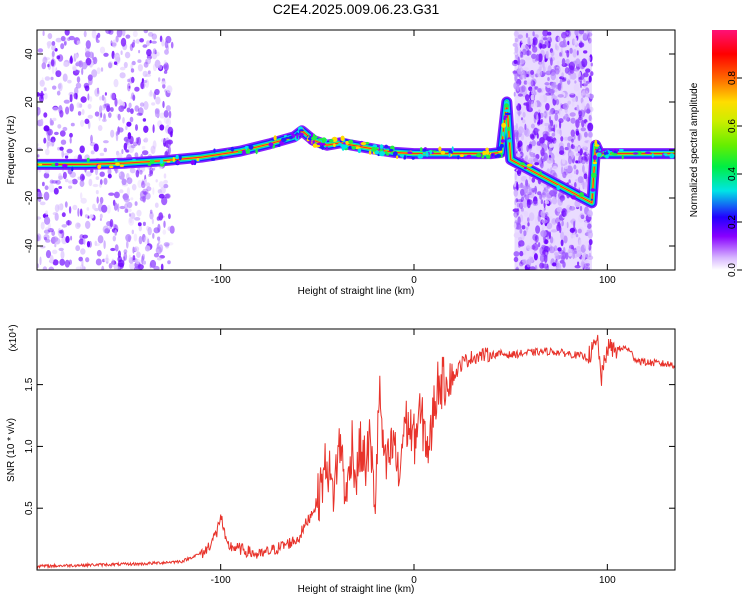  I want to click on snr-ytick-label: 1.0, so click(29, 446).